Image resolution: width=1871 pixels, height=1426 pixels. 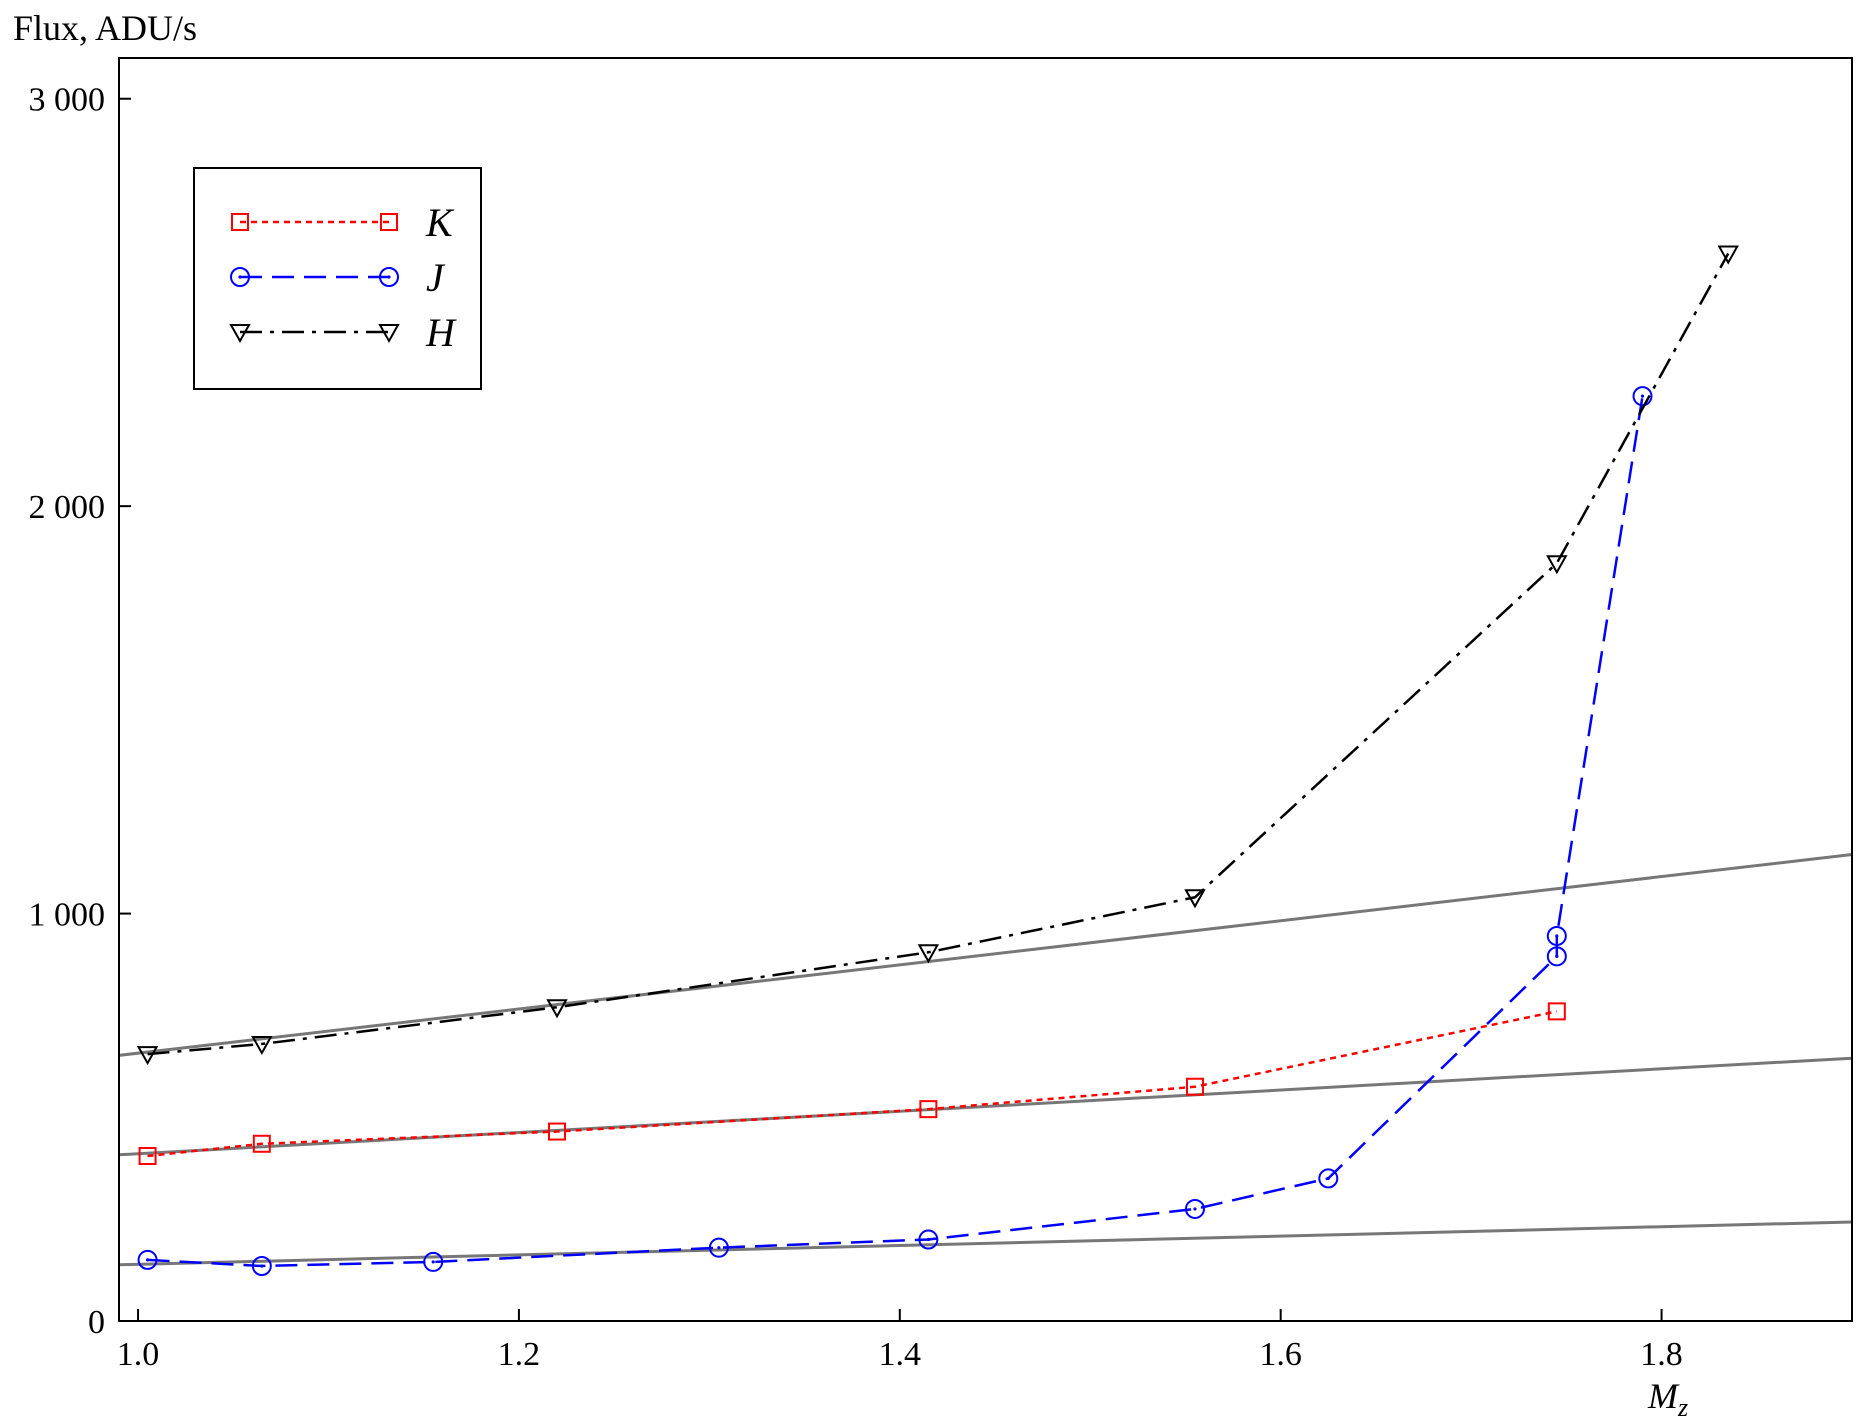 I want to click on series-line, so click(x=852, y=1084).